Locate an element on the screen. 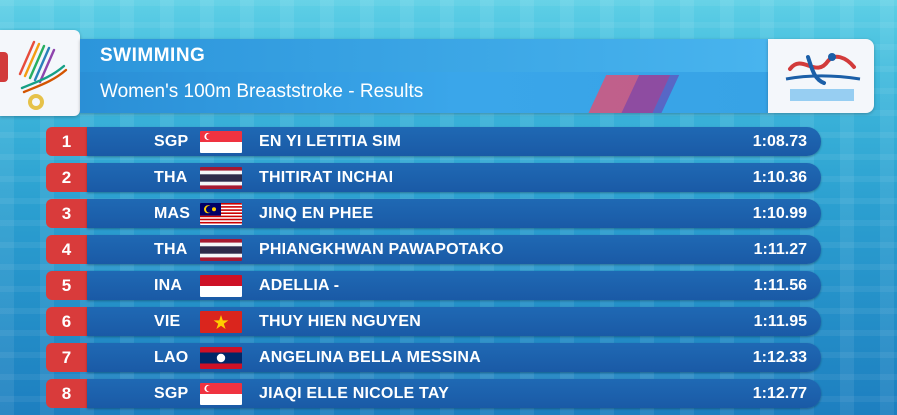 The image size is (897, 415). result-row: 4 THA PHIANGKHWAN PAWAPOTAKO 1:11.27 is located at coordinates (433, 249).